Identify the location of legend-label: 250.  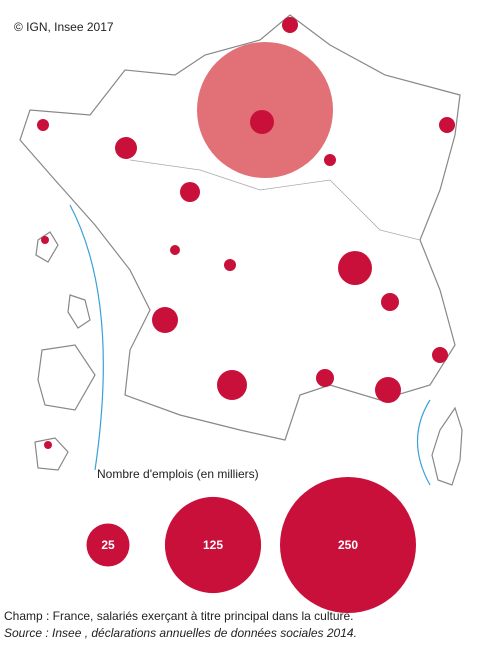
(348, 545).